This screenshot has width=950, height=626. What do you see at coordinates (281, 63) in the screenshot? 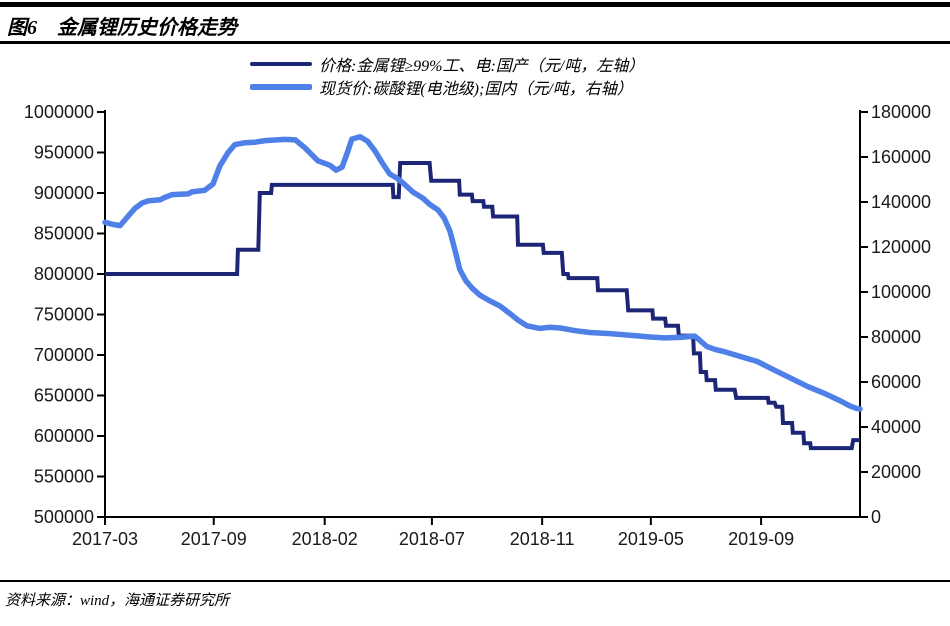
I see `legend-line-swatch-navy` at bounding box center [281, 63].